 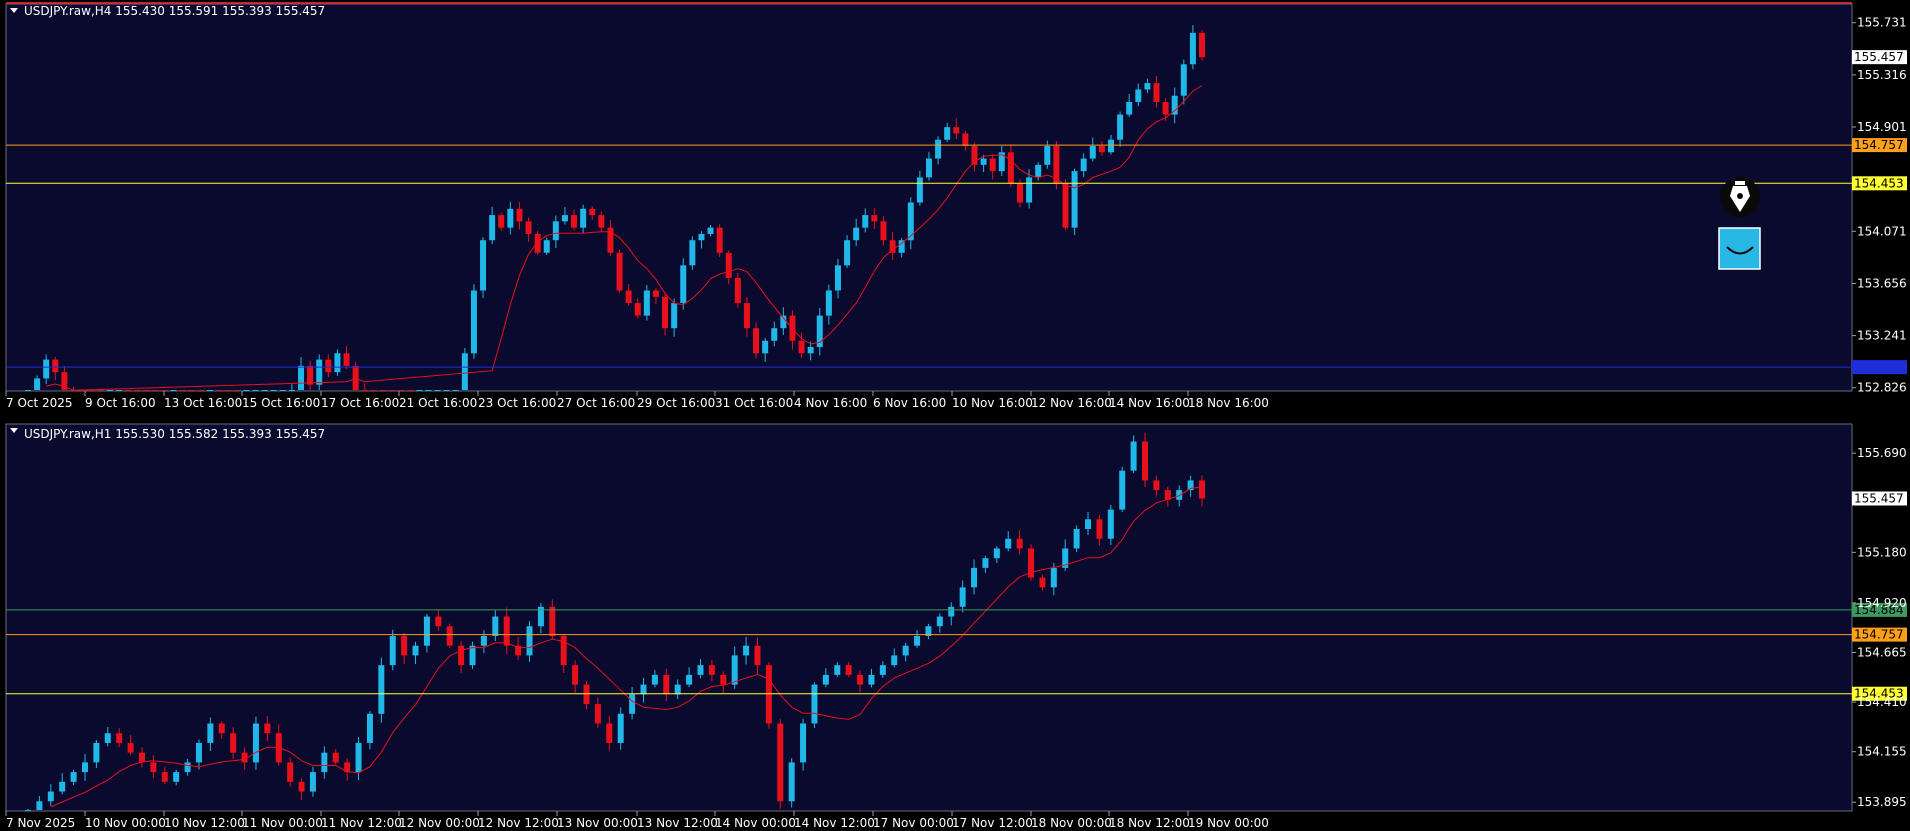 I want to click on alert-button, so click(x=1740, y=197).